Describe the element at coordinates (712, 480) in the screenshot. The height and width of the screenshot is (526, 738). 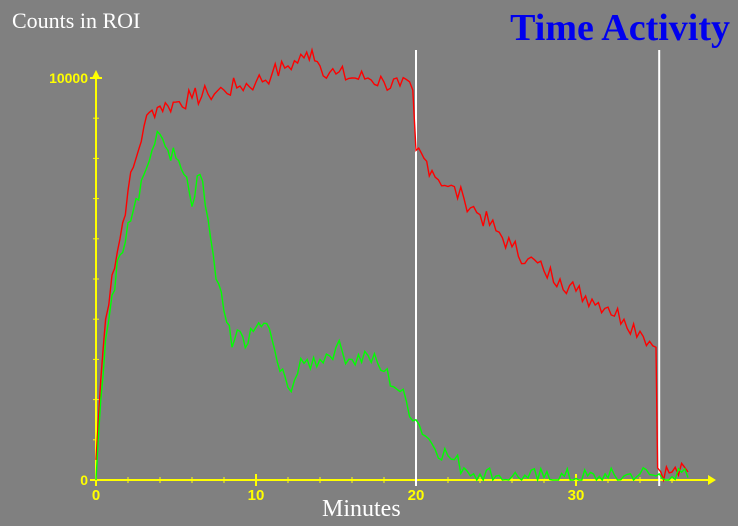
I see `x-axis-arrow` at that location.